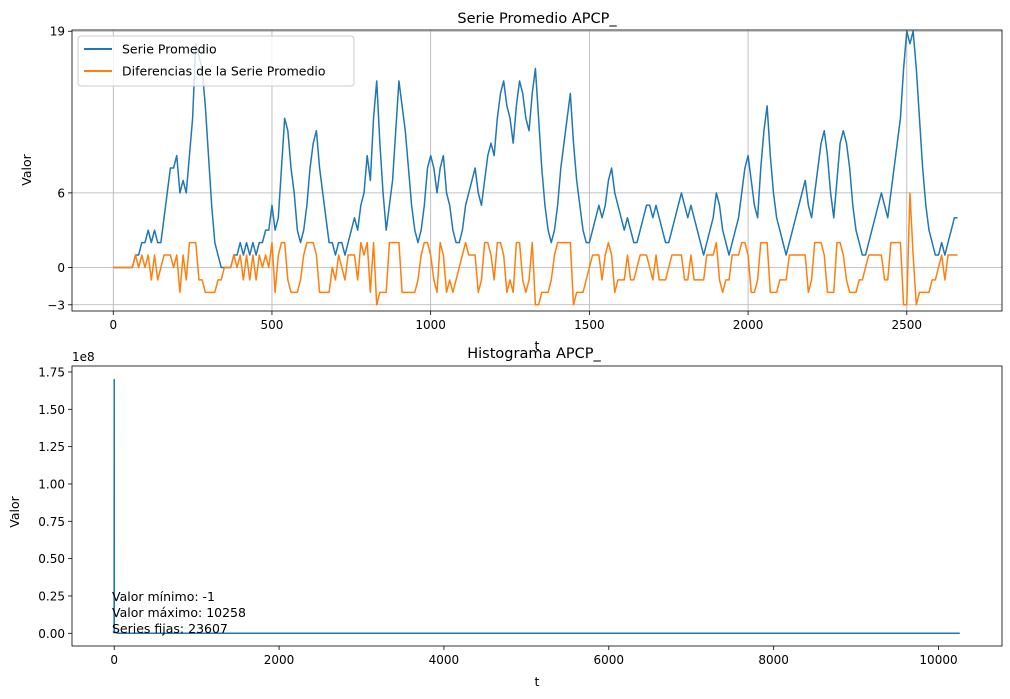 Image resolution: width=1010 pixels, height=699 pixels. What do you see at coordinates (163, 596) in the screenshot?
I see `annotation-min-value: Valor mínimo: -1` at bounding box center [163, 596].